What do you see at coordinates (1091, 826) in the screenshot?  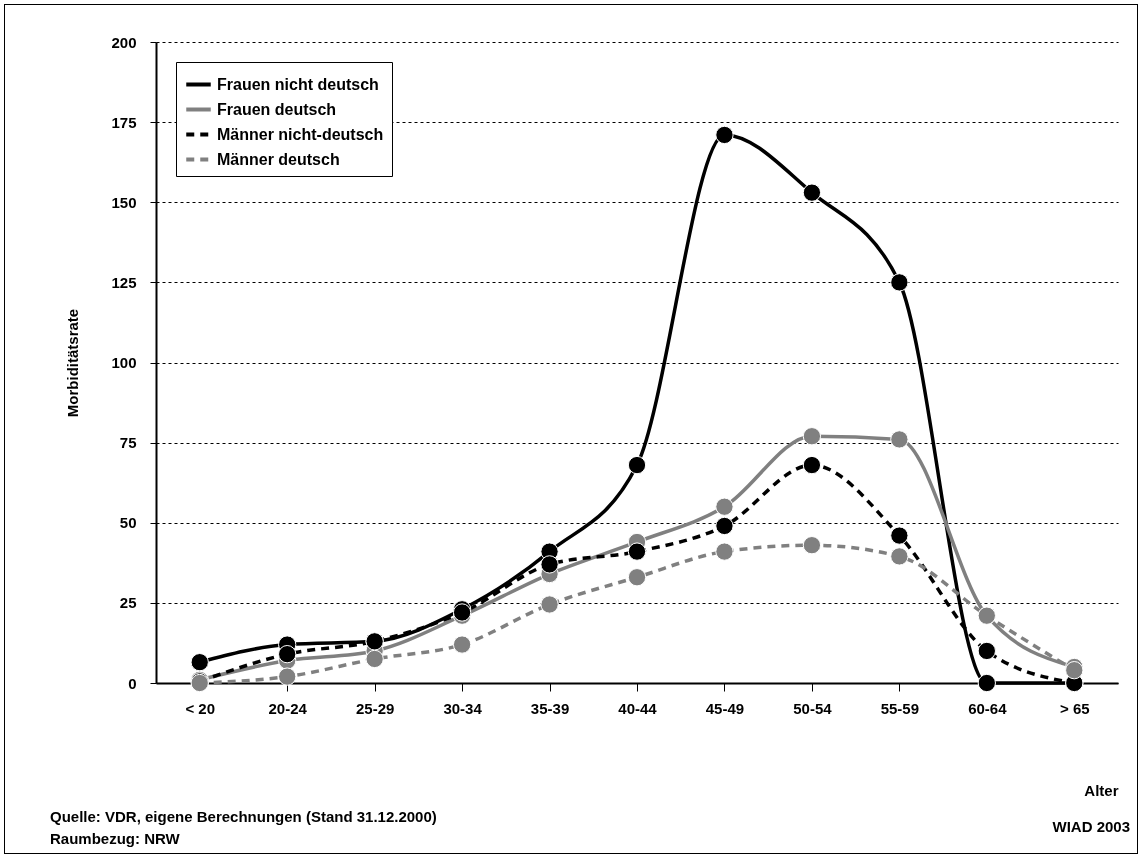 I see `text: WIAD 2003` at bounding box center [1091, 826].